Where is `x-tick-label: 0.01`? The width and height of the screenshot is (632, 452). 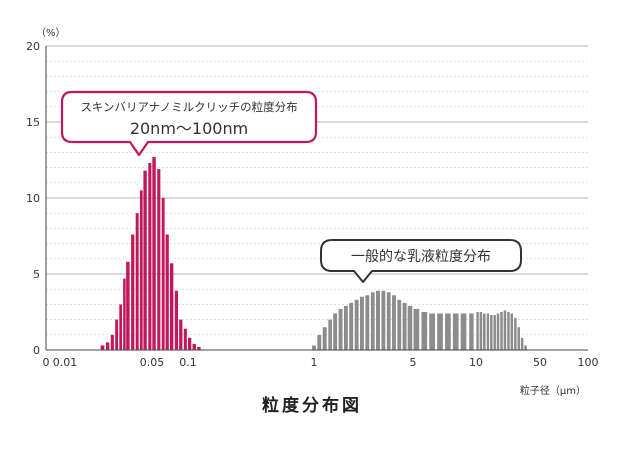
x-tick-label: 0.01 is located at coordinates (65, 362).